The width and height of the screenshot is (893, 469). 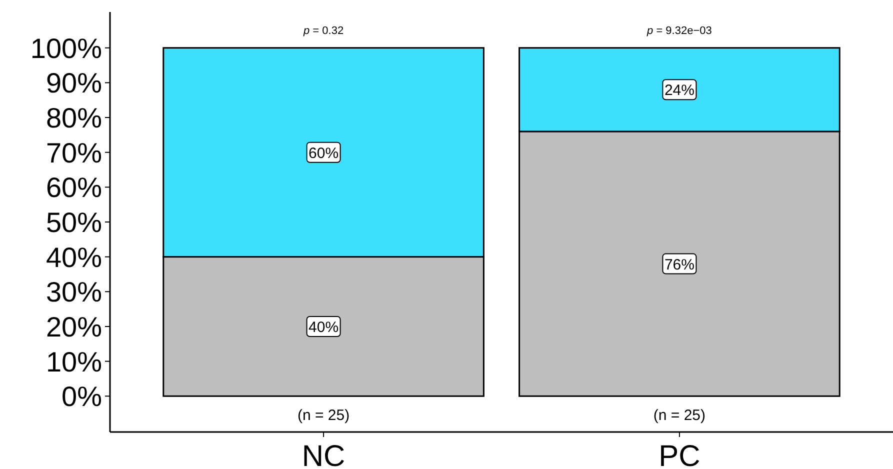 What do you see at coordinates (74, 257) in the screenshot?
I see `y-tick-label: 40%` at bounding box center [74, 257].